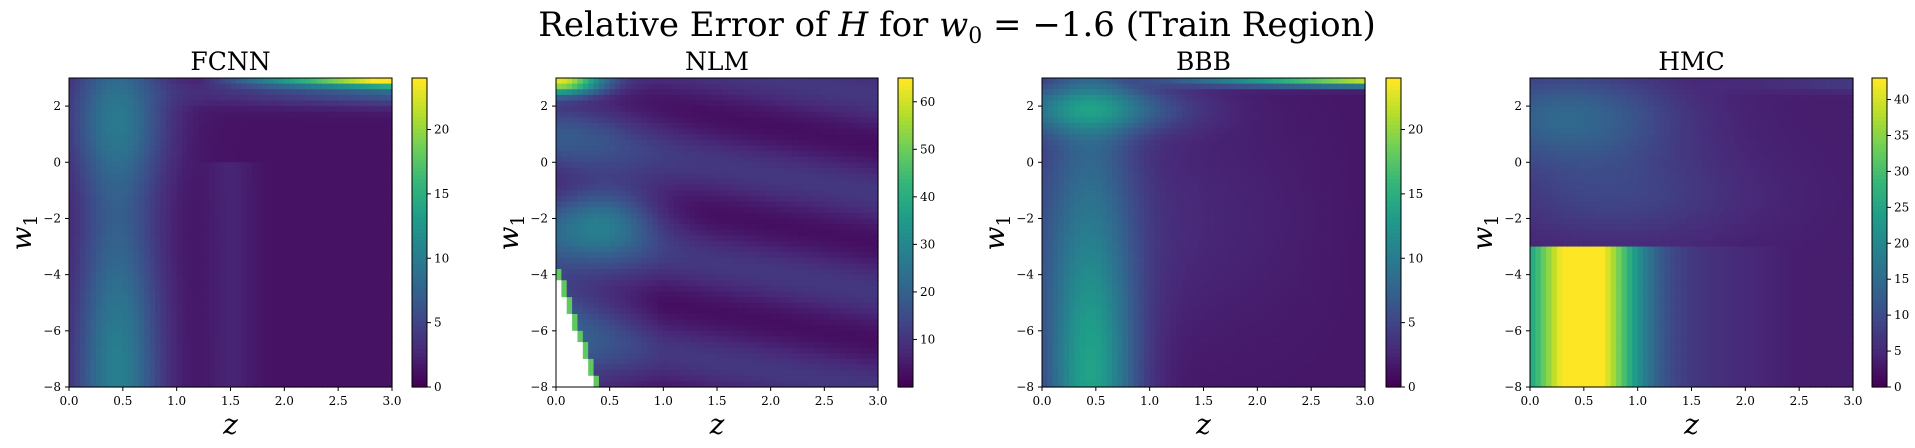 The width and height of the screenshot is (1915, 448). Describe the element at coordinates (231, 233) in the screenshot. I see `heatmap-cells` at that location.